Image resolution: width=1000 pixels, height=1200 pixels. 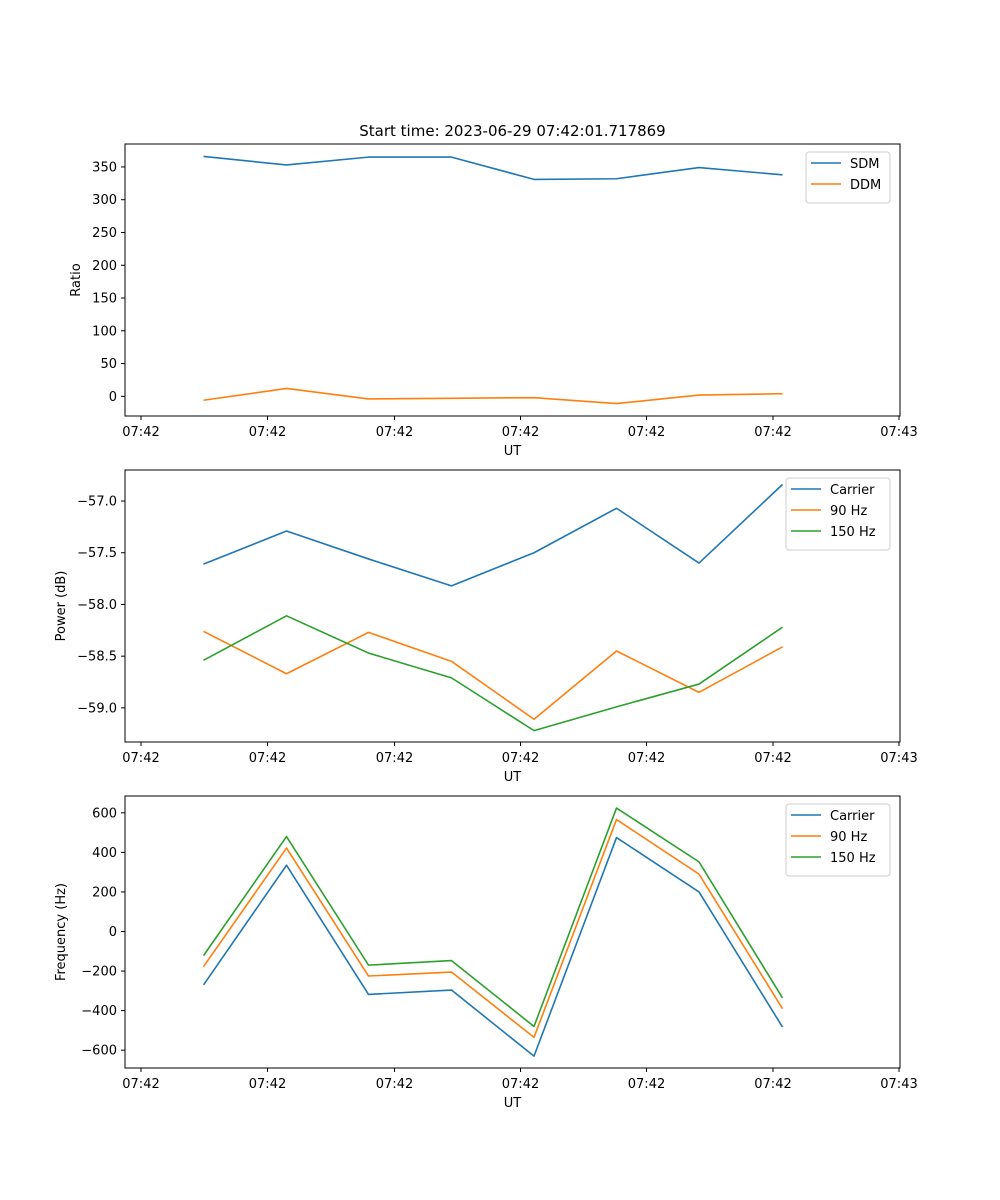 I want to click on legend: SDM DDM, so click(x=848, y=177).